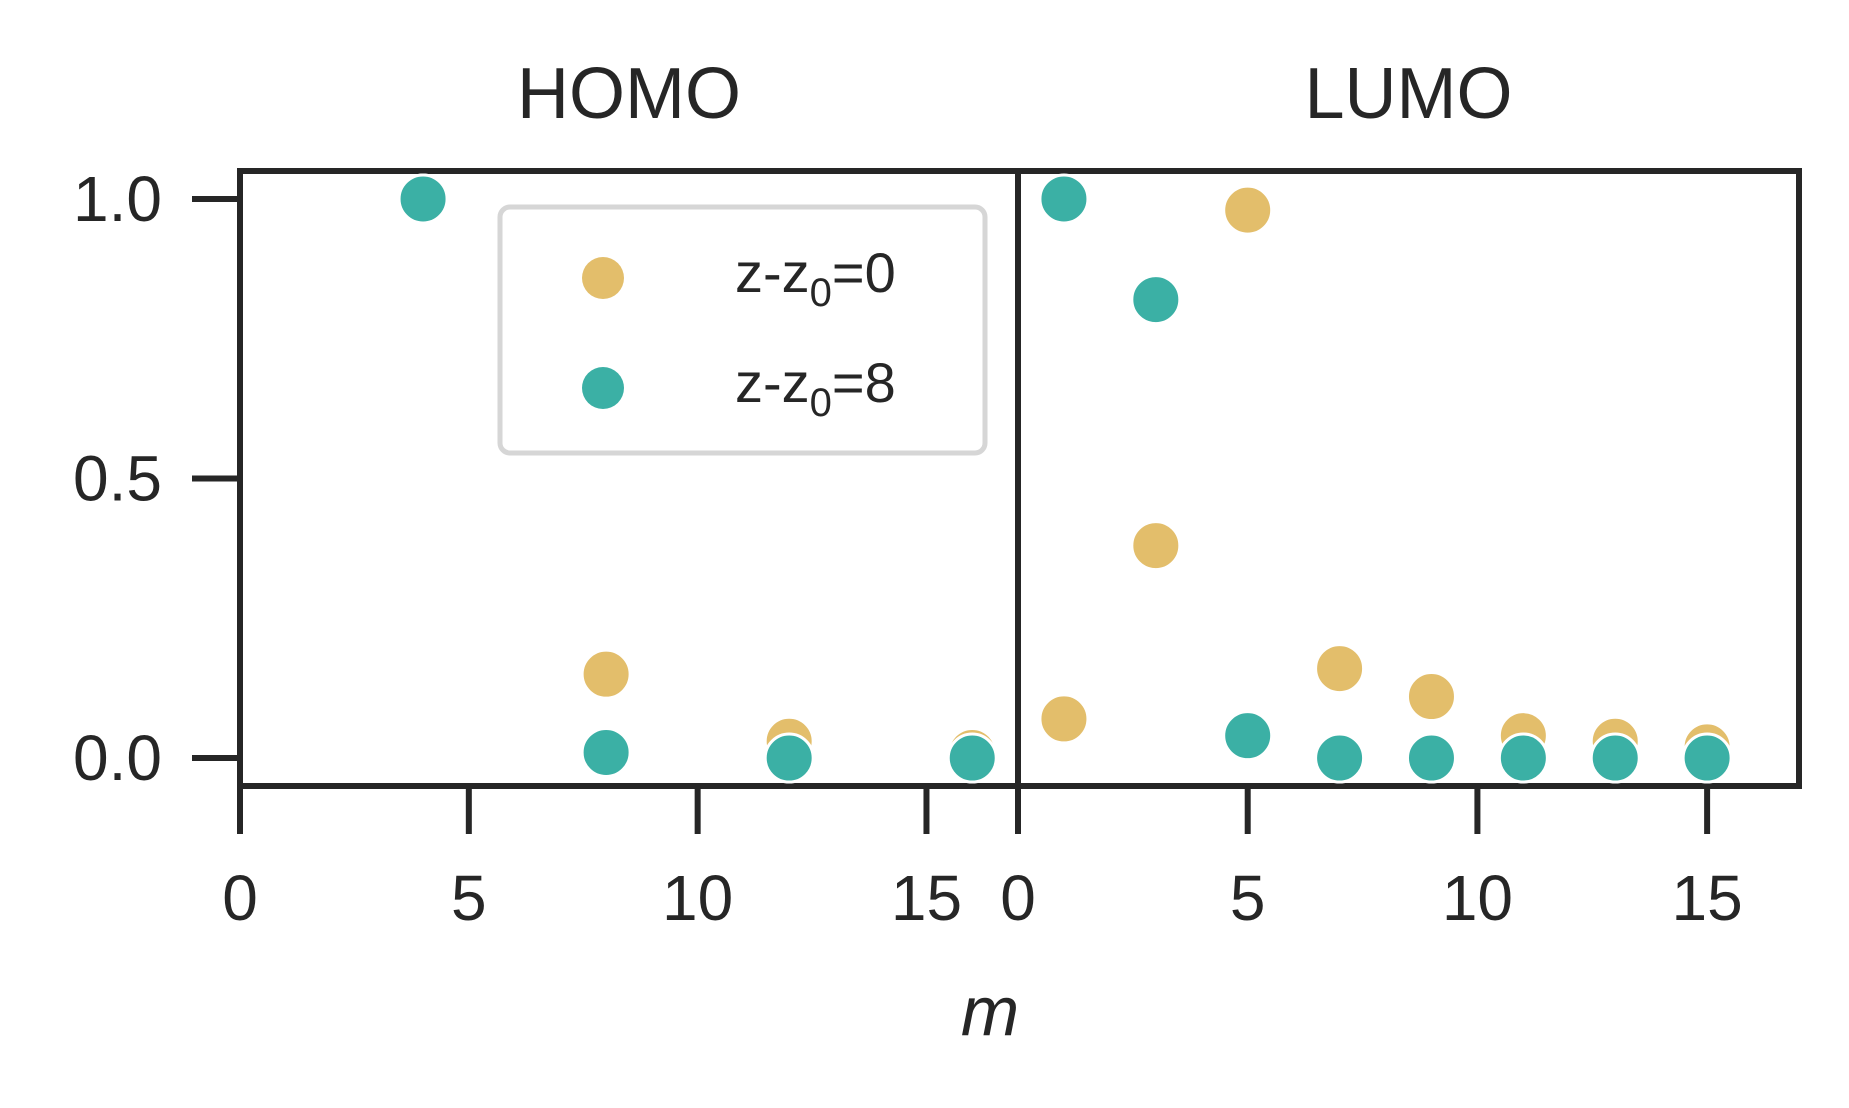 This screenshot has height=1108, width=1849. I want to click on y-tick-label: 0.5, so click(117, 479).